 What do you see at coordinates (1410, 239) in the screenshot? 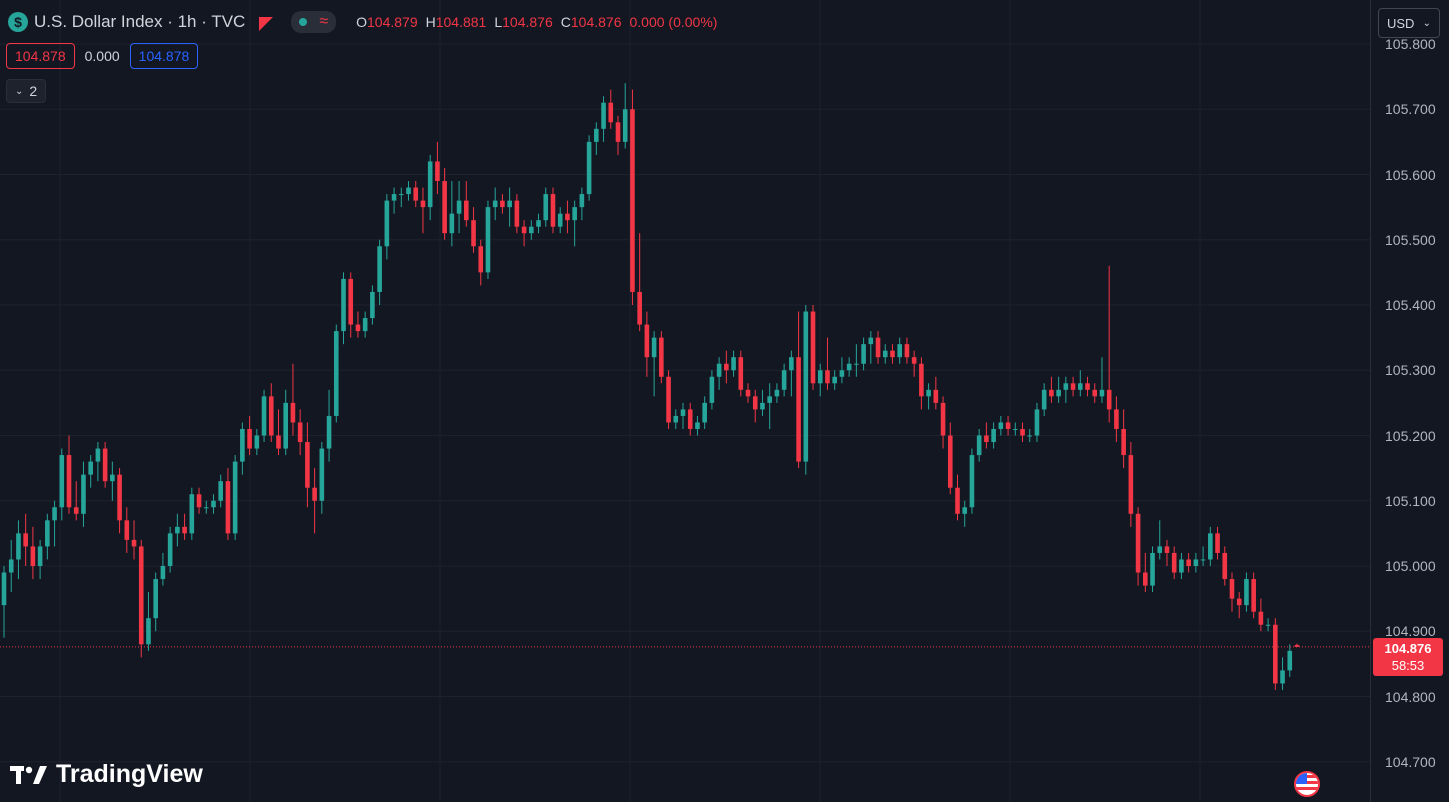
I see `y-tick-label: 105.500` at bounding box center [1410, 239].